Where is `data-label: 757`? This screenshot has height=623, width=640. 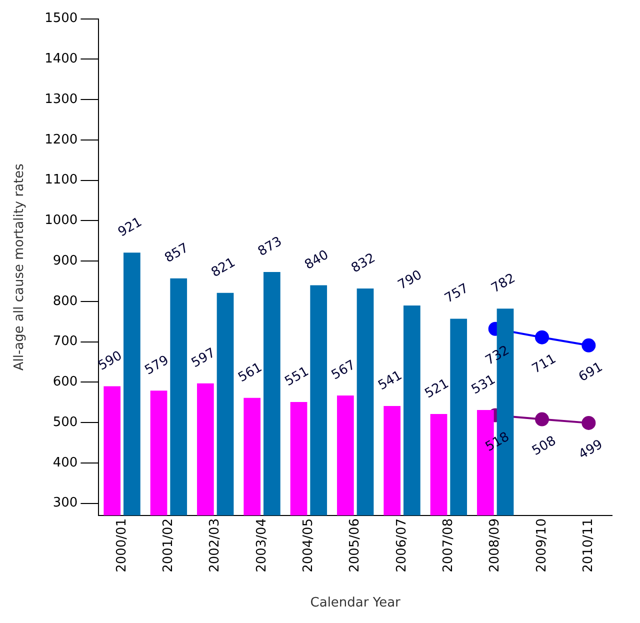 data-label: 757 is located at coordinates (457, 293).